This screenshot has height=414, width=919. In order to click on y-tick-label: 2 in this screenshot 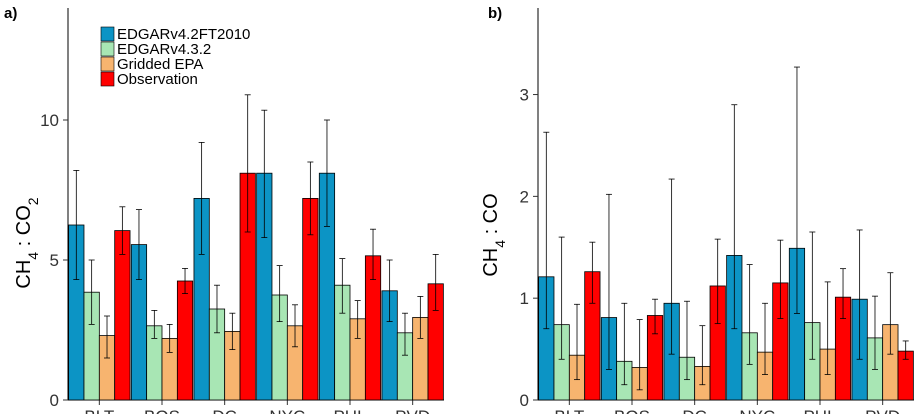, I will do `click(524, 196)`.